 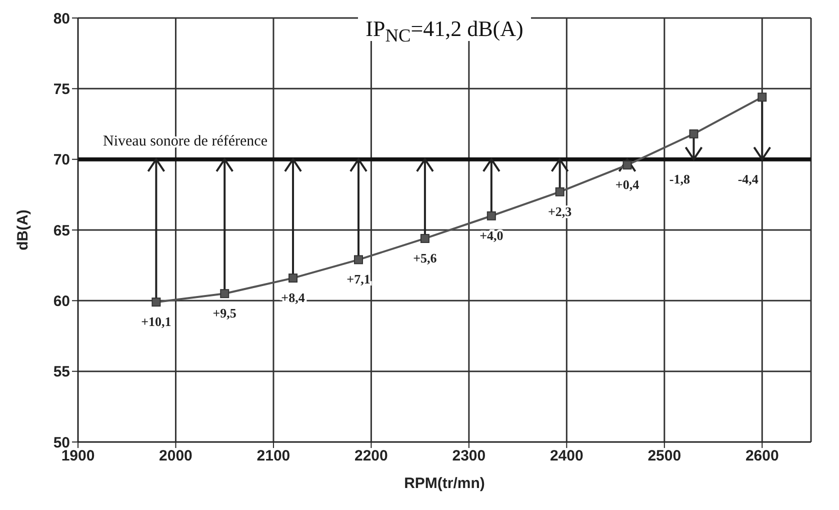 I want to click on y-tick-label: 65, so click(x=61, y=231).